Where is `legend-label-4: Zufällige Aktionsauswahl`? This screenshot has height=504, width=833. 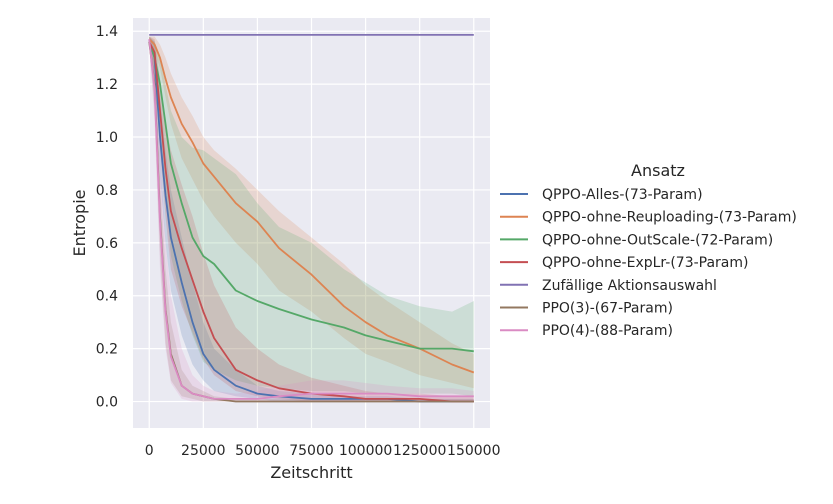
legend-label-4: Zufällige Aktionsauswahl is located at coordinates (629, 286).